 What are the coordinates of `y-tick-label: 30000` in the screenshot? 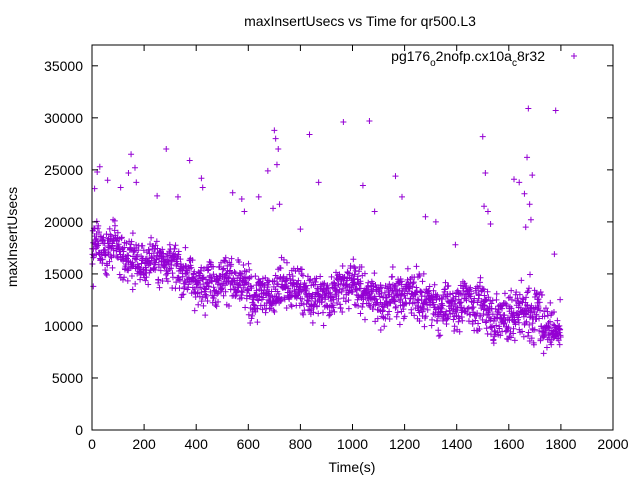 It's located at (63, 118).